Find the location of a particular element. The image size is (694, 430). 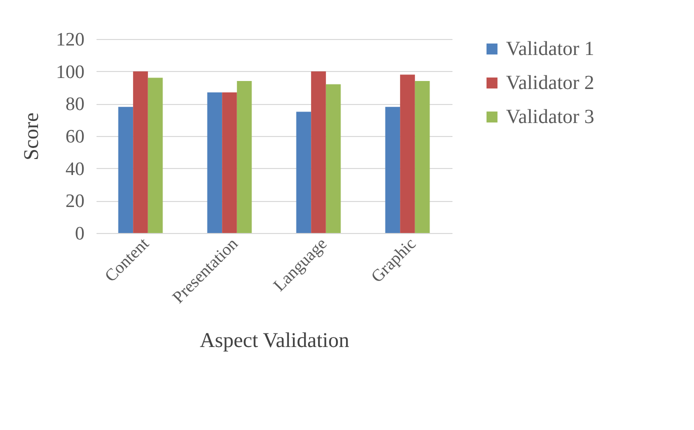

y-tick-label: 120 is located at coordinates (70, 40).